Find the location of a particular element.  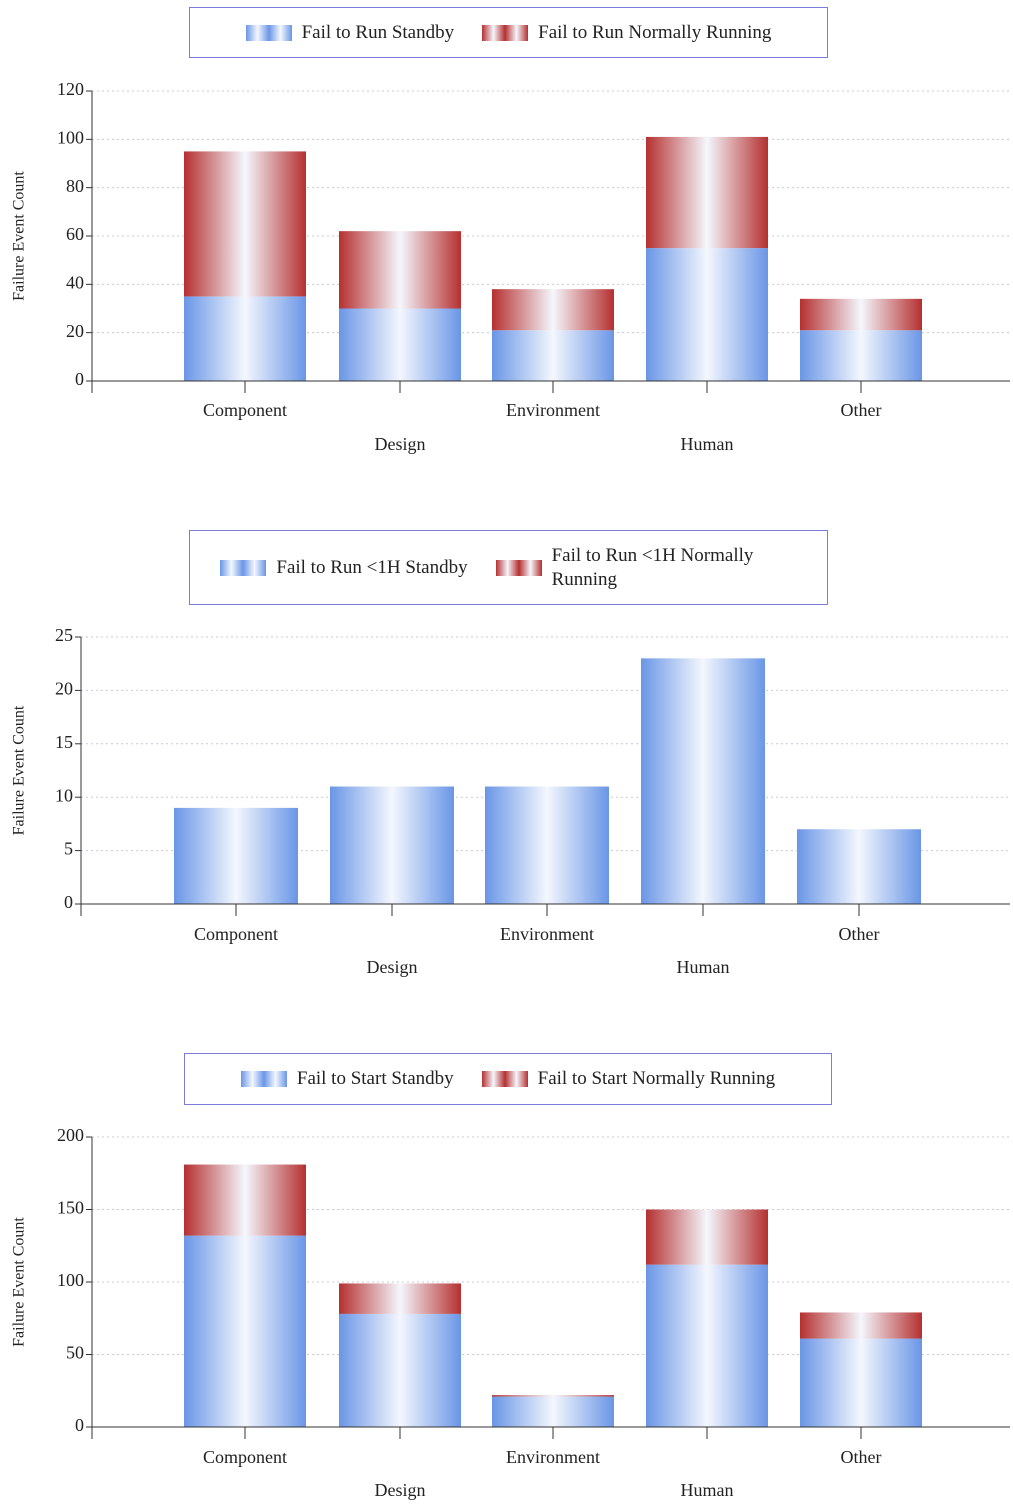

legend-label: Fail to Start Normally Running is located at coordinates (656, 1078).